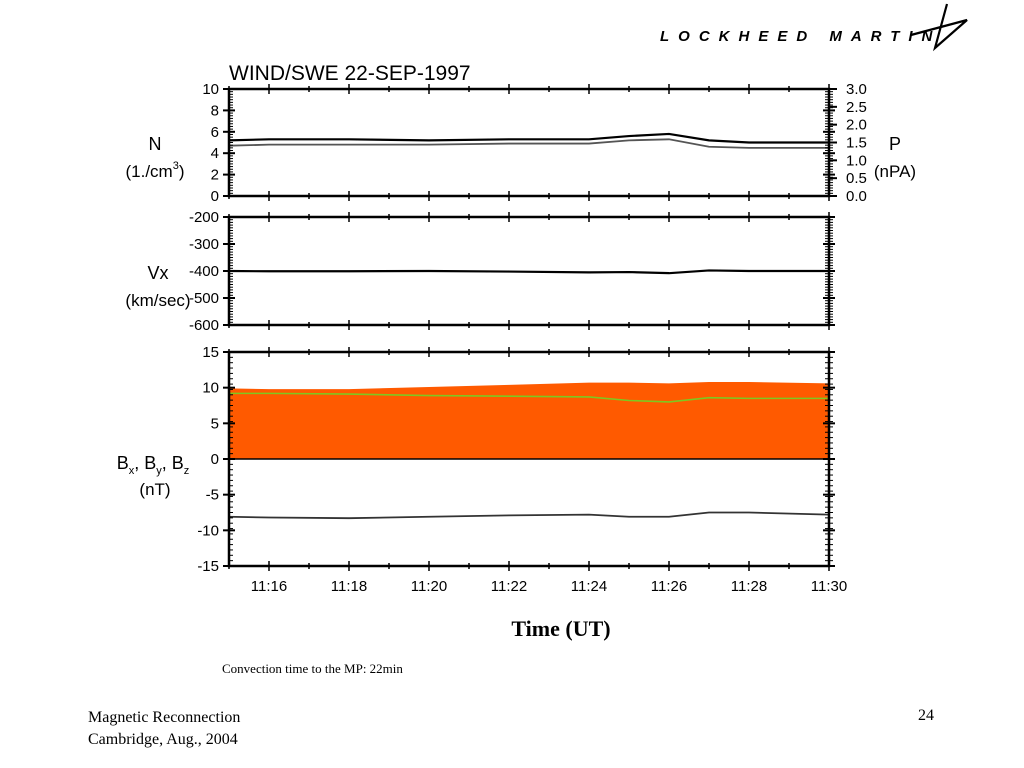 The width and height of the screenshot is (1024, 768). Describe the element at coordinates (895, 144) in the screenshot. I see `pressure-label: P` at that location.